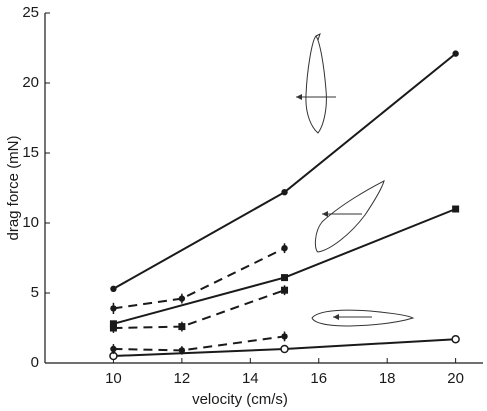 The height and width of the screenshot is (411, 487). Describe the element at coordinates (30, 152) in the screenshot. I see `y-tick-label: 15` at that location.